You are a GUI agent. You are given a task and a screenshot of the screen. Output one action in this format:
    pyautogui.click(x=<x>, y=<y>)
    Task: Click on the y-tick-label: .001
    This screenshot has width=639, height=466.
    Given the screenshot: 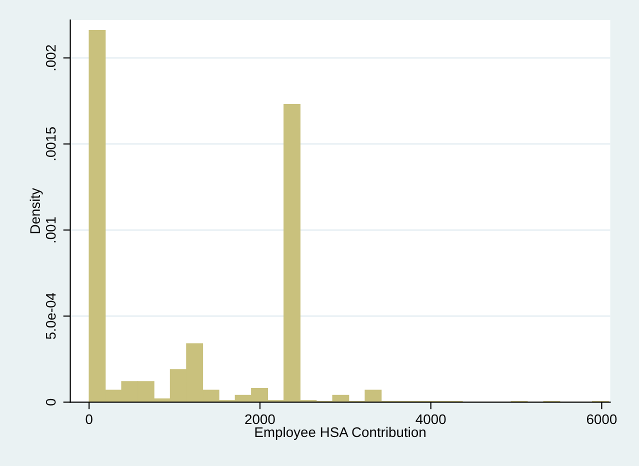 What is the action you would take?
    pyautogui.click(x=51, y=229)
    